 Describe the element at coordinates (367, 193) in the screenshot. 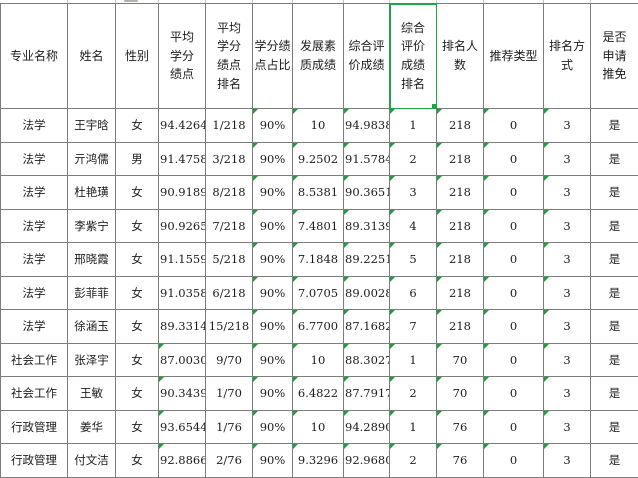

I see `cell-comp_score: 90.3651` at that location.